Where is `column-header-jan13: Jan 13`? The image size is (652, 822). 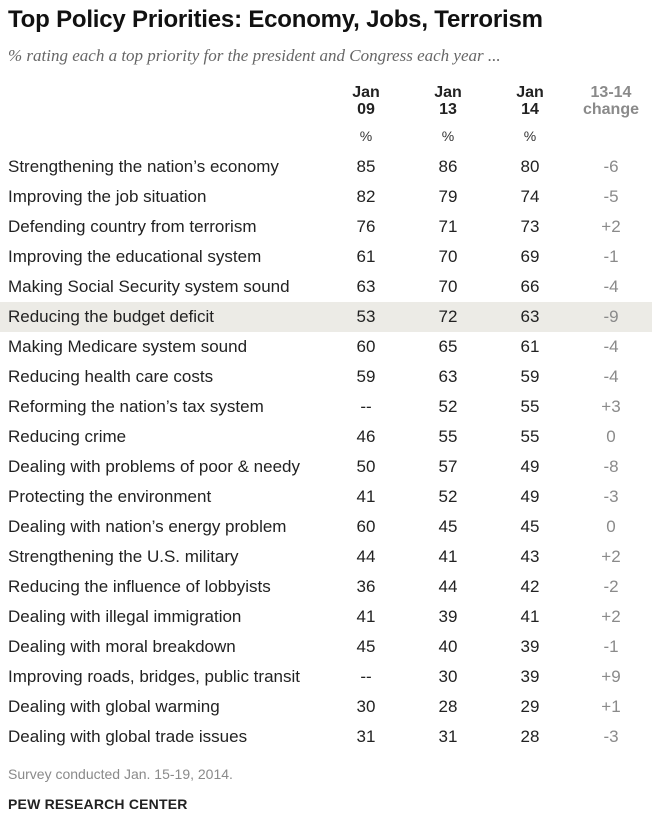
column-header-jan13: Jan 13 is located at coordinates (448, 101).